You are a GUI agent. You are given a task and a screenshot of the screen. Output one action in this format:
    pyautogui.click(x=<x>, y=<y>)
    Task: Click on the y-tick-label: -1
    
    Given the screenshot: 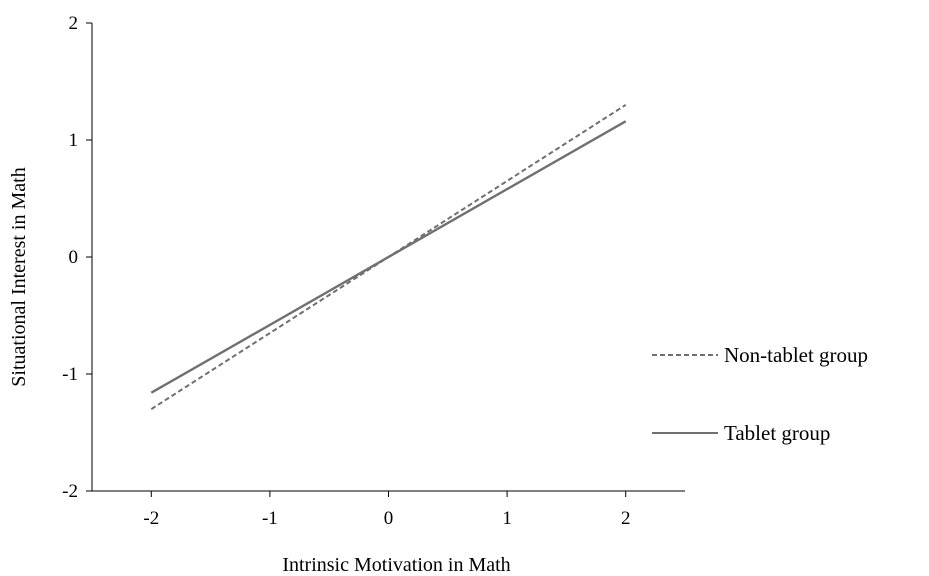 What is the action you would take?
    pyautogui.click(x=70, y=374)
    